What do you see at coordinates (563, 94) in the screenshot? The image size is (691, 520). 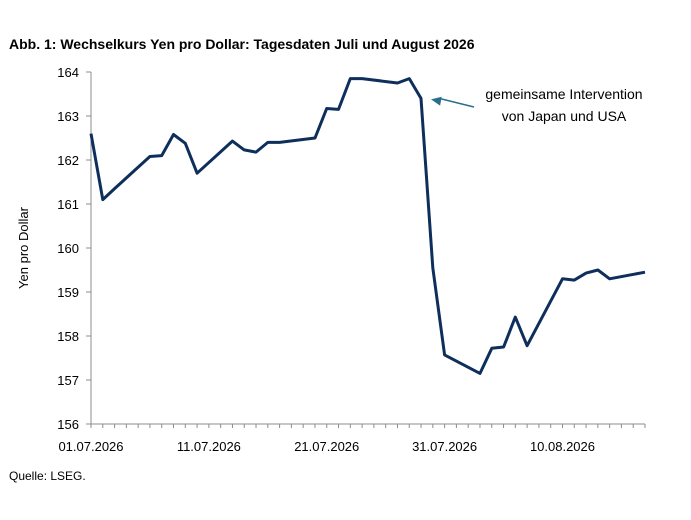 I see `annotation-text: gemeinsame Intervention` at bounding box center [563, 94].